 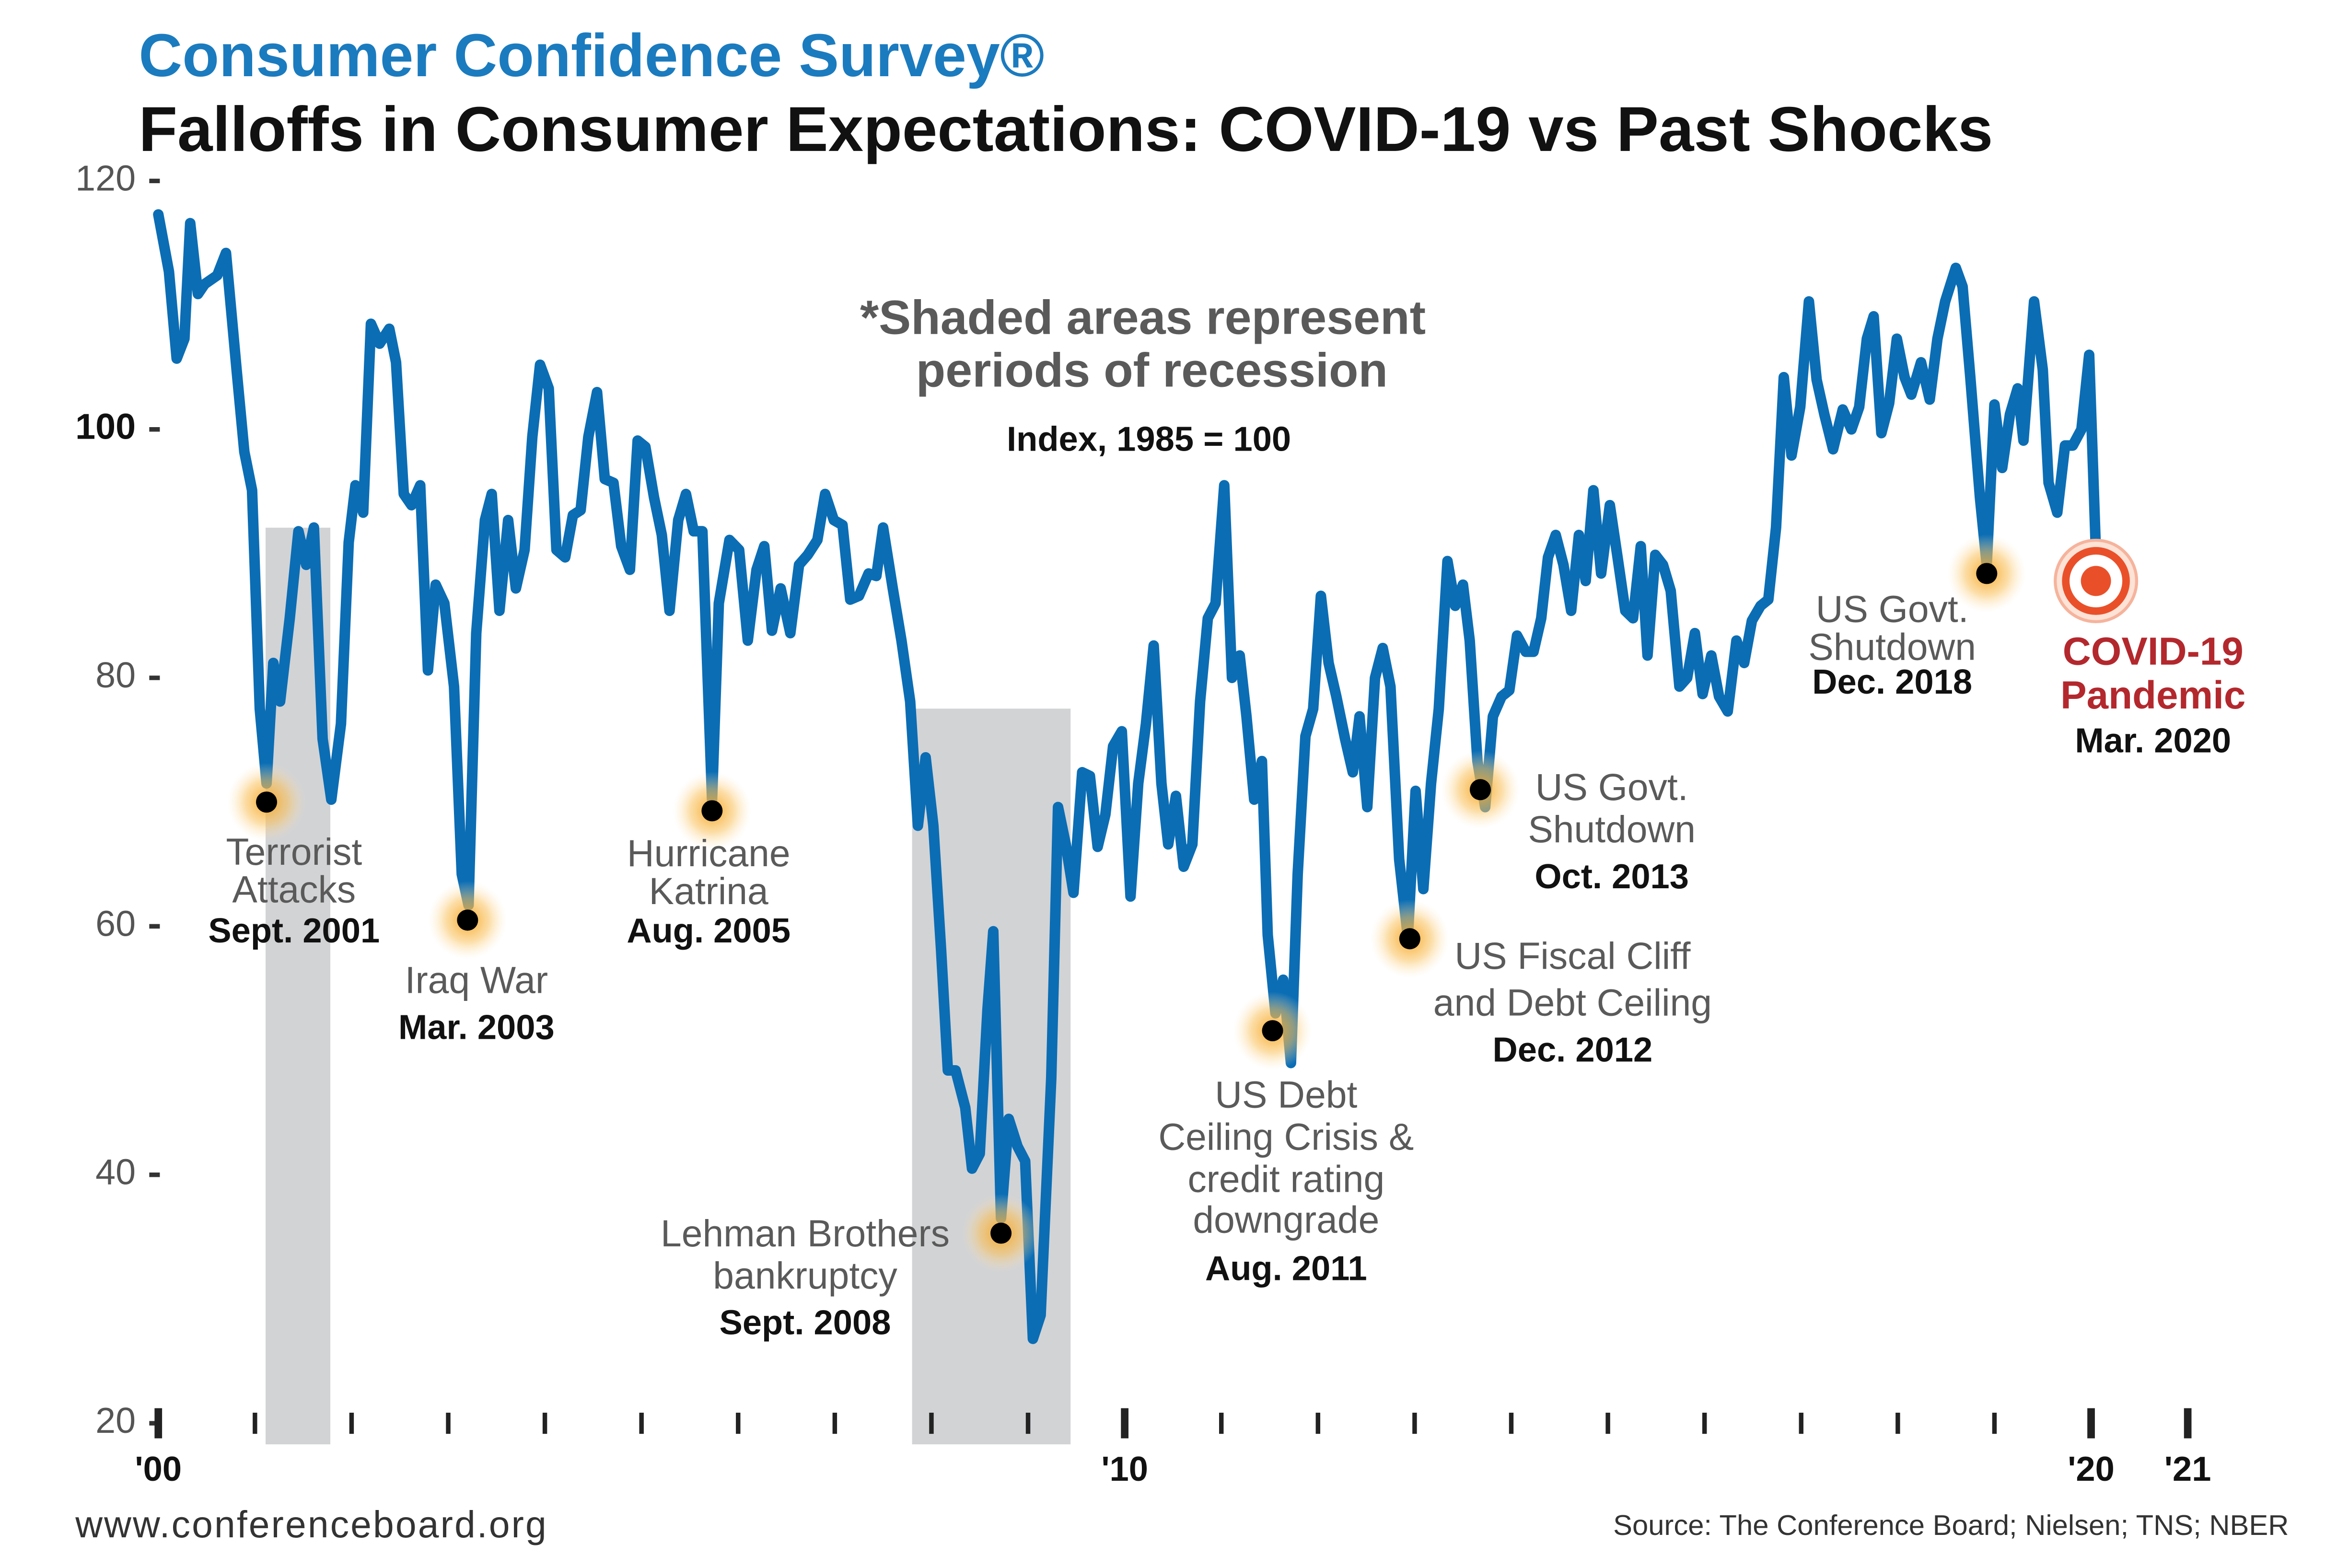 I want to click on footer-url: www.conferenceboard.org, so click(x=312, y=1524).